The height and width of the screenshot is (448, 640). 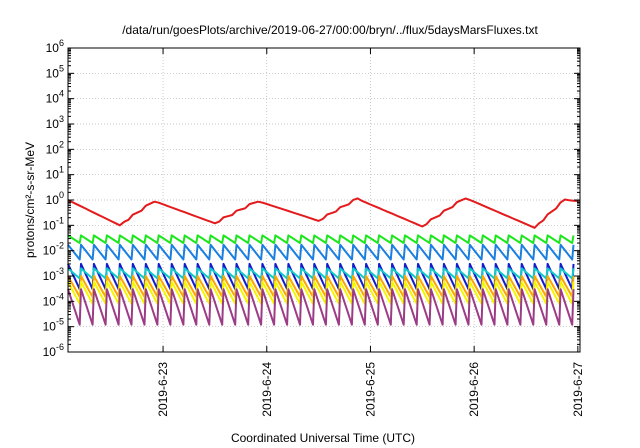 I want to click on x-tick-label: 2019-6-23, so click(x=163, y=389).